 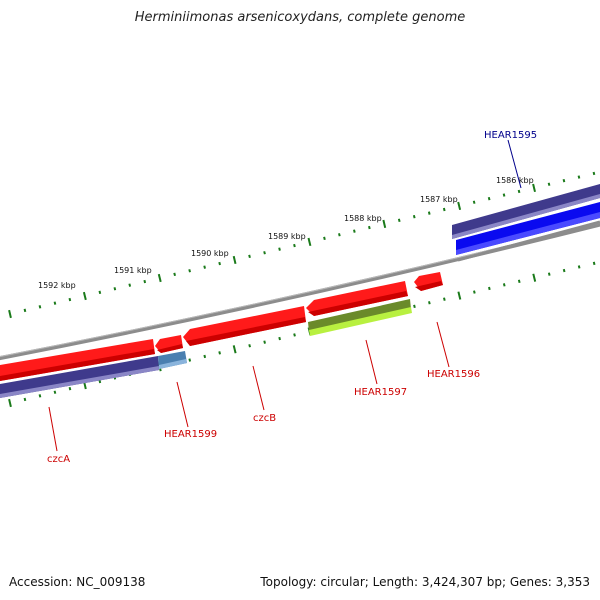 I want to click on gene-hear1595-shade, so click(x=526, y=216).